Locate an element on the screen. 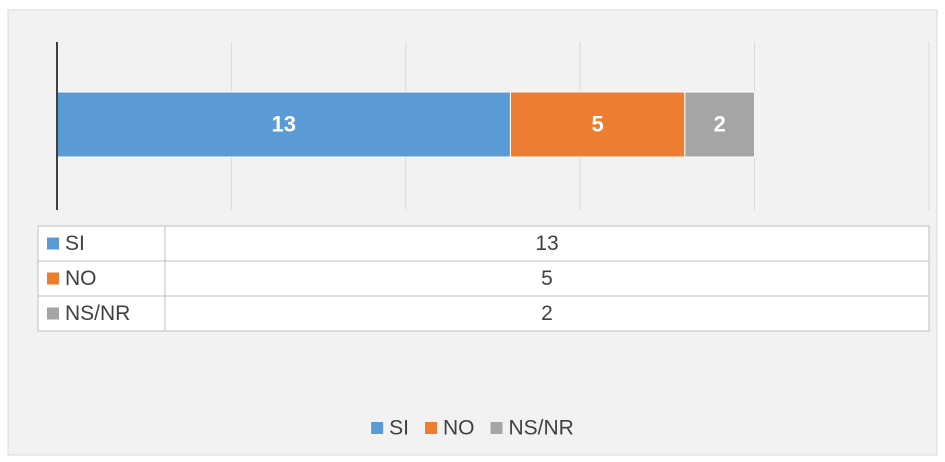 This screenshot has width=945, height=462. data-label: 2 is located at coordinates (720, 123).